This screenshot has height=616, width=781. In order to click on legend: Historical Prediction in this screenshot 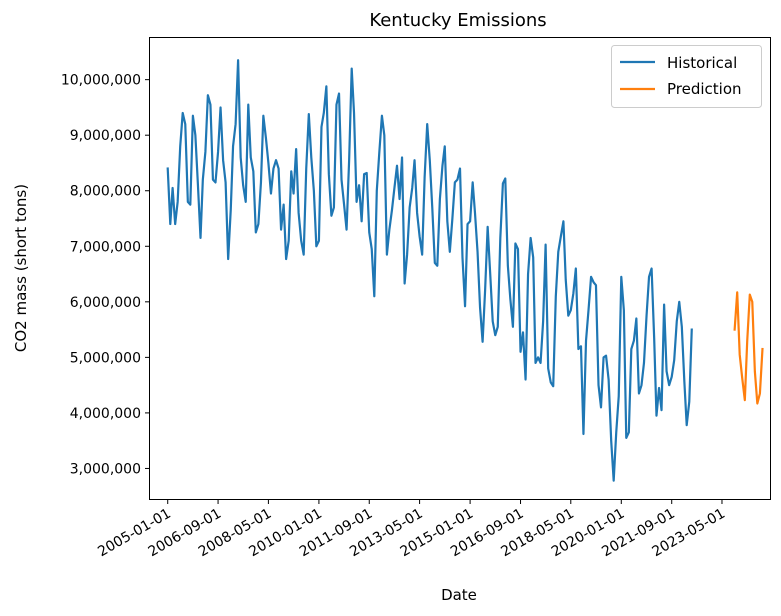, I will do `click(686, 76)`.